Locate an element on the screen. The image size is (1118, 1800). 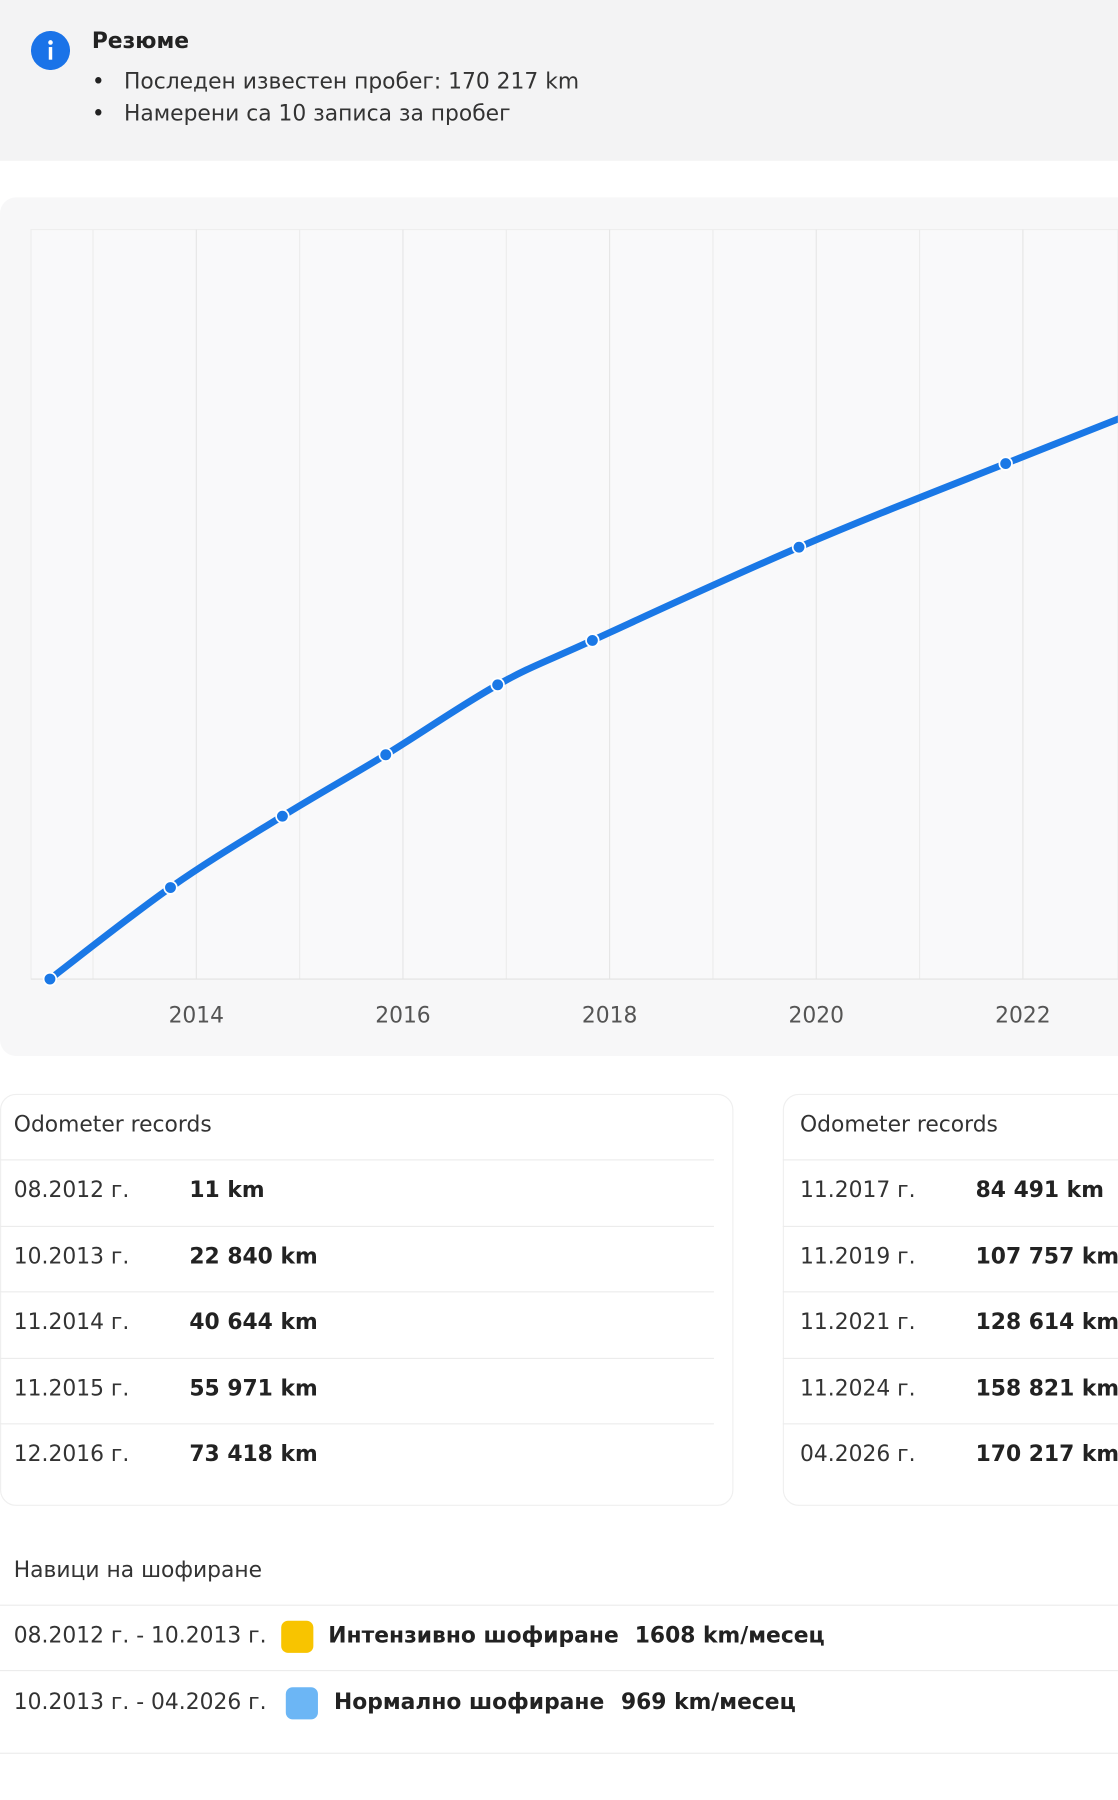
period: 10.2013 г. - 04.2026 г. is located at coordinates (140, 1702).